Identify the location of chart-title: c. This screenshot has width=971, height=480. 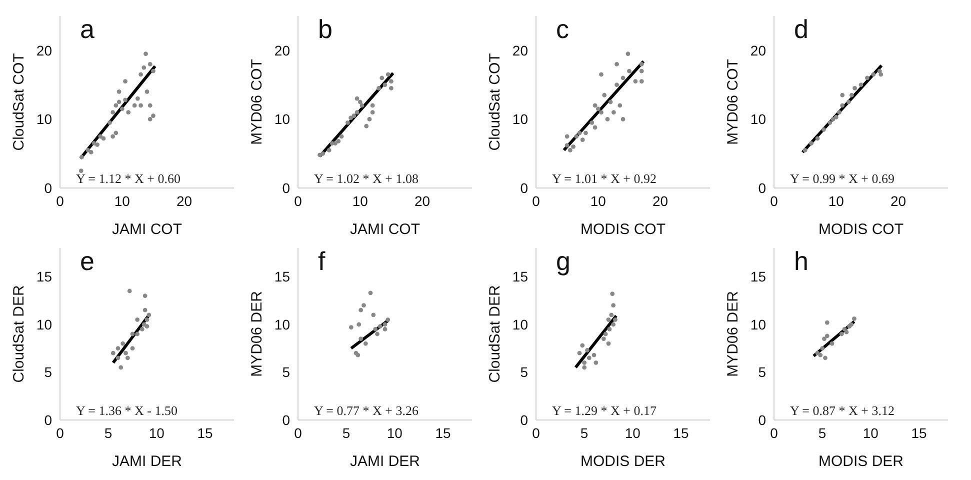
(562, 29).